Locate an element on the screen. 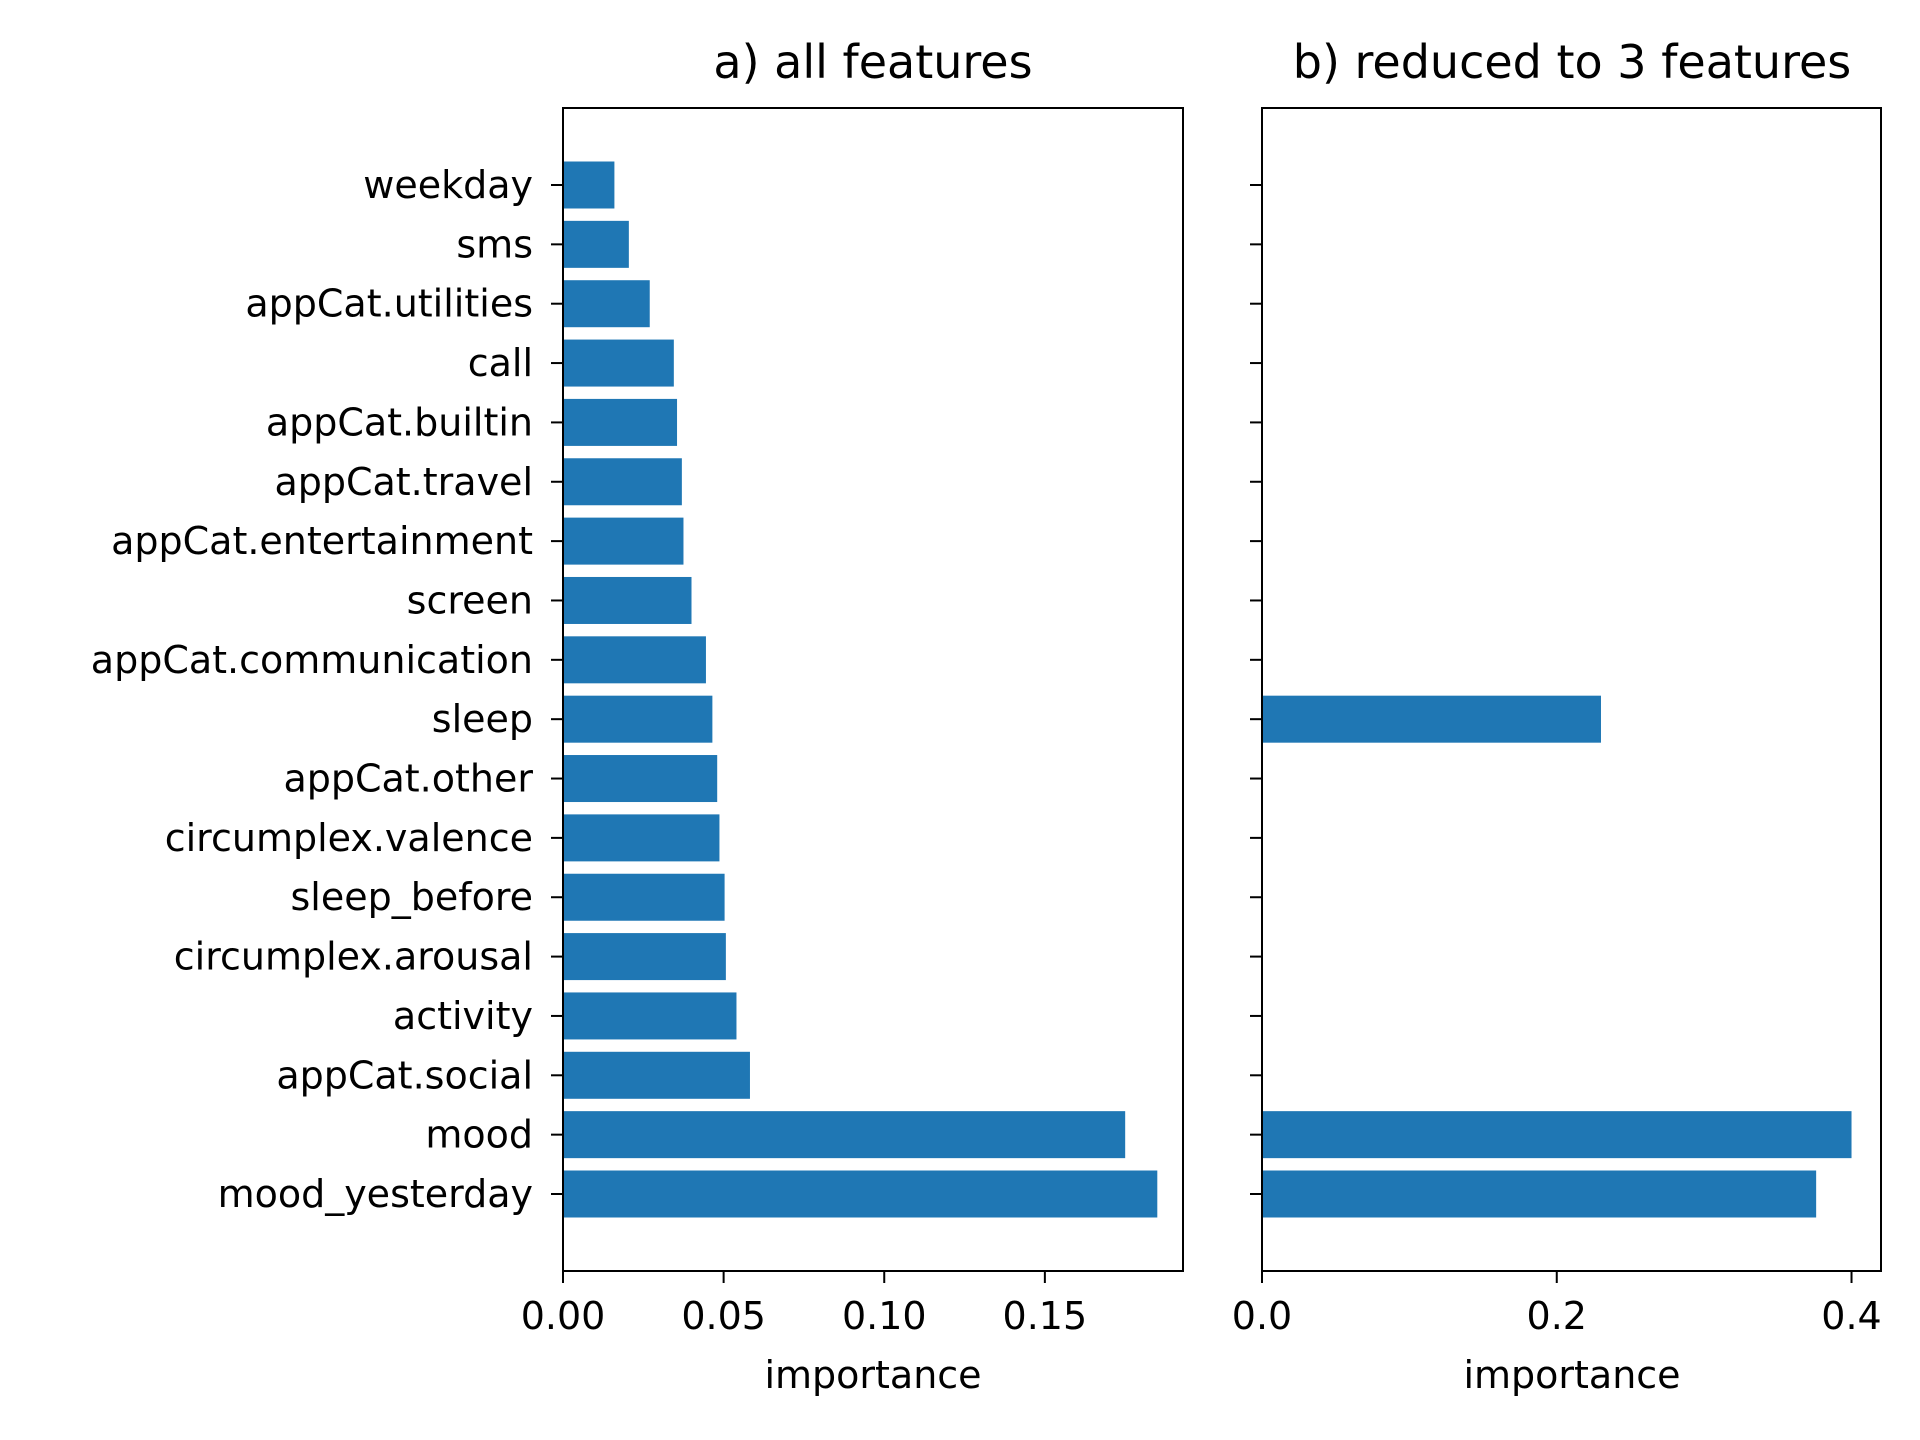 Image resolution: width=1920 pixels, height=1440 pixels. panel-b-x-tick-label-2: 0.4 is located at coordinates (1851, 1316).